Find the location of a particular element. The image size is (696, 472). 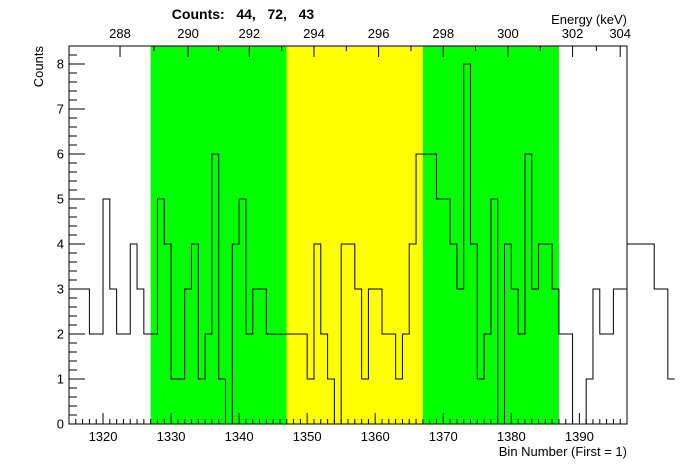

top-tick-label: 290 is located at coordinates (188, 33).